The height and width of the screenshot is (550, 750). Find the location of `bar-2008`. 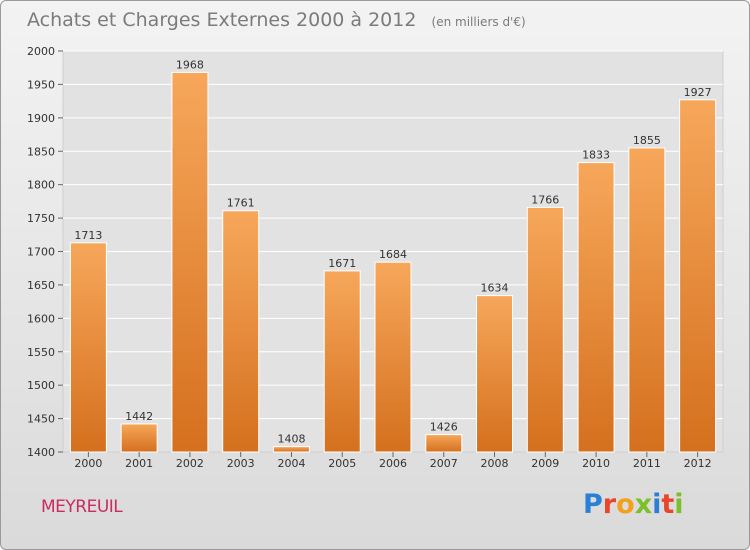

bar-2008 is located at coordinates (495, 374).